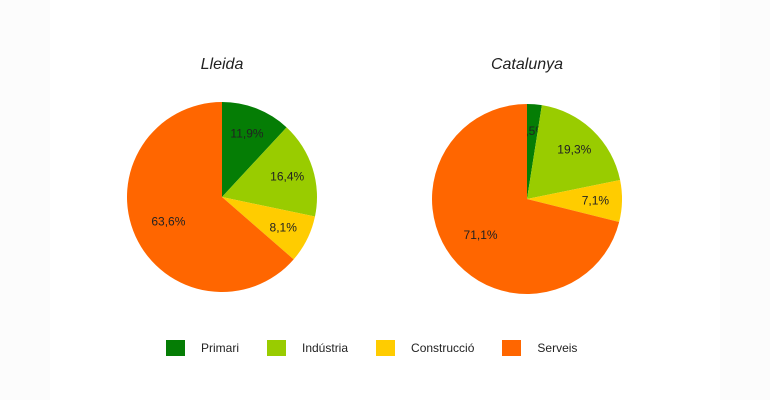 This screenshot has height=400, width=770. I want to click on pie-label-industria: 19,3%, so click(574, 150).